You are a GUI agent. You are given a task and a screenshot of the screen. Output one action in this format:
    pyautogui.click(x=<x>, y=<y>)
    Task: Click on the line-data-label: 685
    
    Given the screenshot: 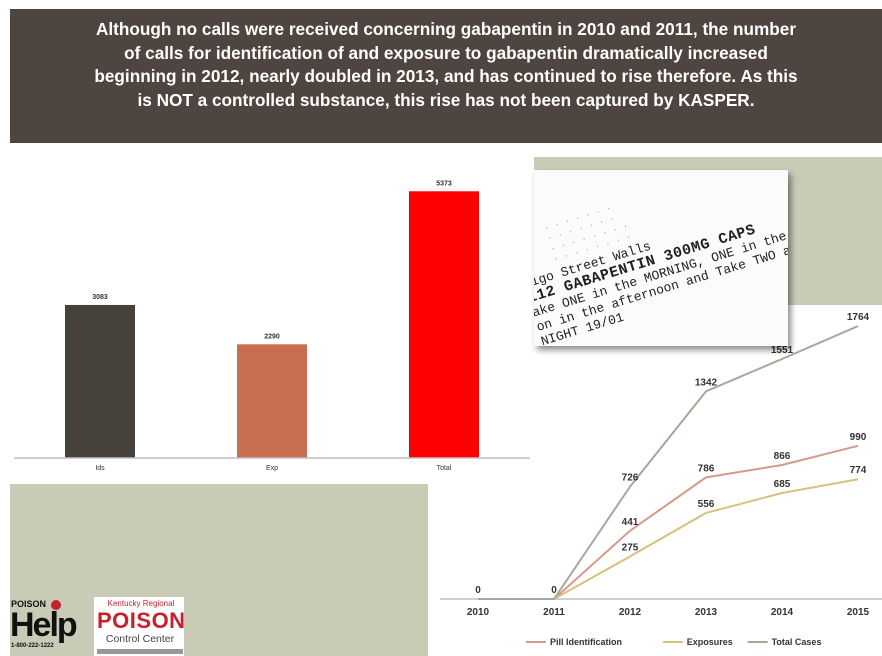 What is the action you would take?
    pyautogui.click(x=782, y=484)
    